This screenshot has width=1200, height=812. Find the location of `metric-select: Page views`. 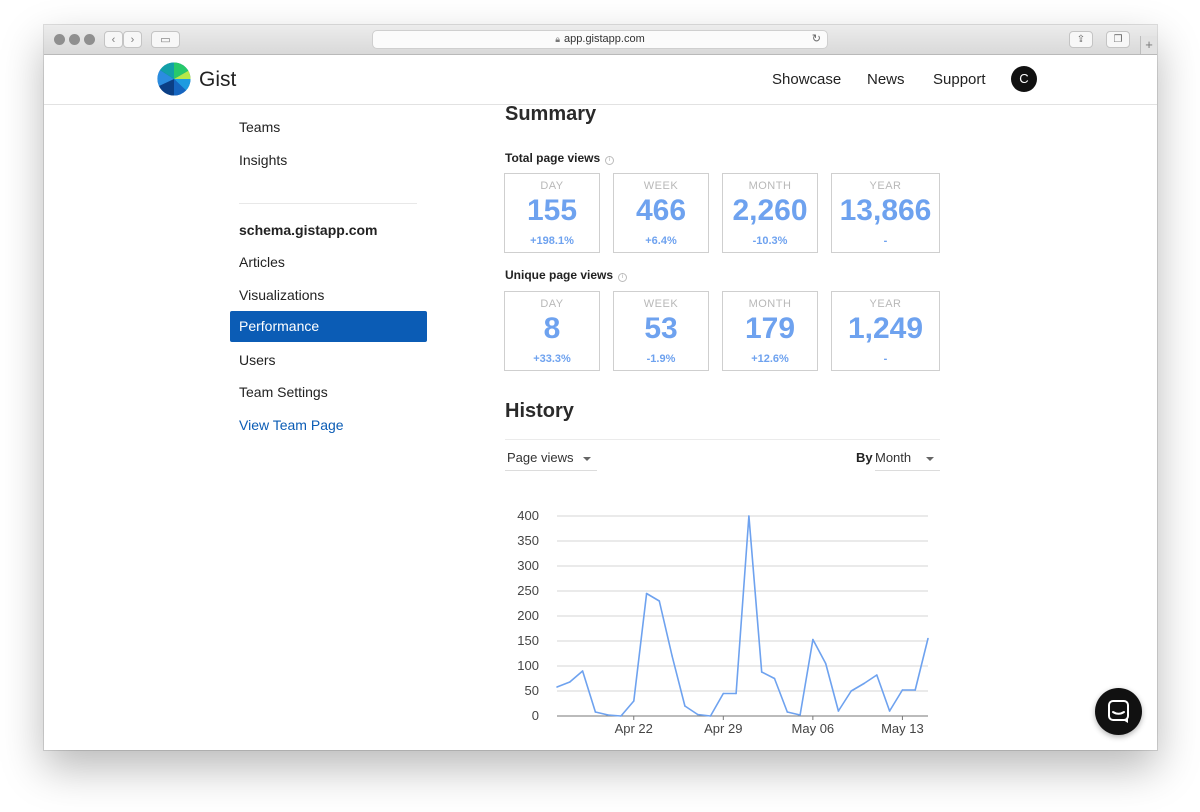

metric-select: Page views is located at coordinates (551, 458).